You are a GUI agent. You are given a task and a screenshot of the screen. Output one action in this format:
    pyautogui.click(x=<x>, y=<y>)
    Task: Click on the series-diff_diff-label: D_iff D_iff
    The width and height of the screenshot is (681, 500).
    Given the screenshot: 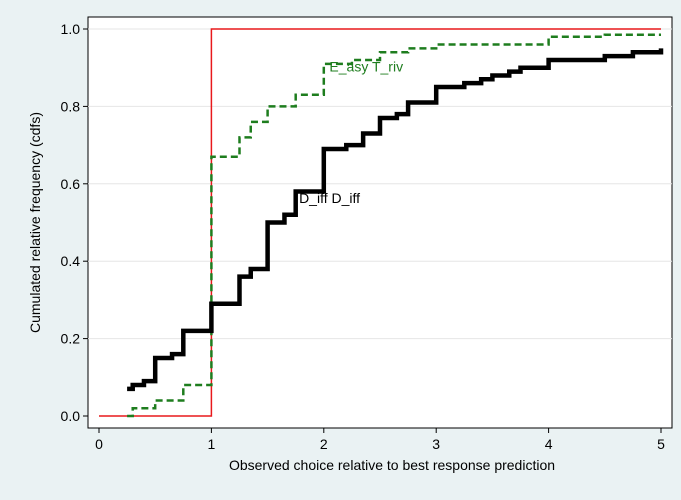 What is the action you would take?
    pyautogui.click(x=329, y=198)
    